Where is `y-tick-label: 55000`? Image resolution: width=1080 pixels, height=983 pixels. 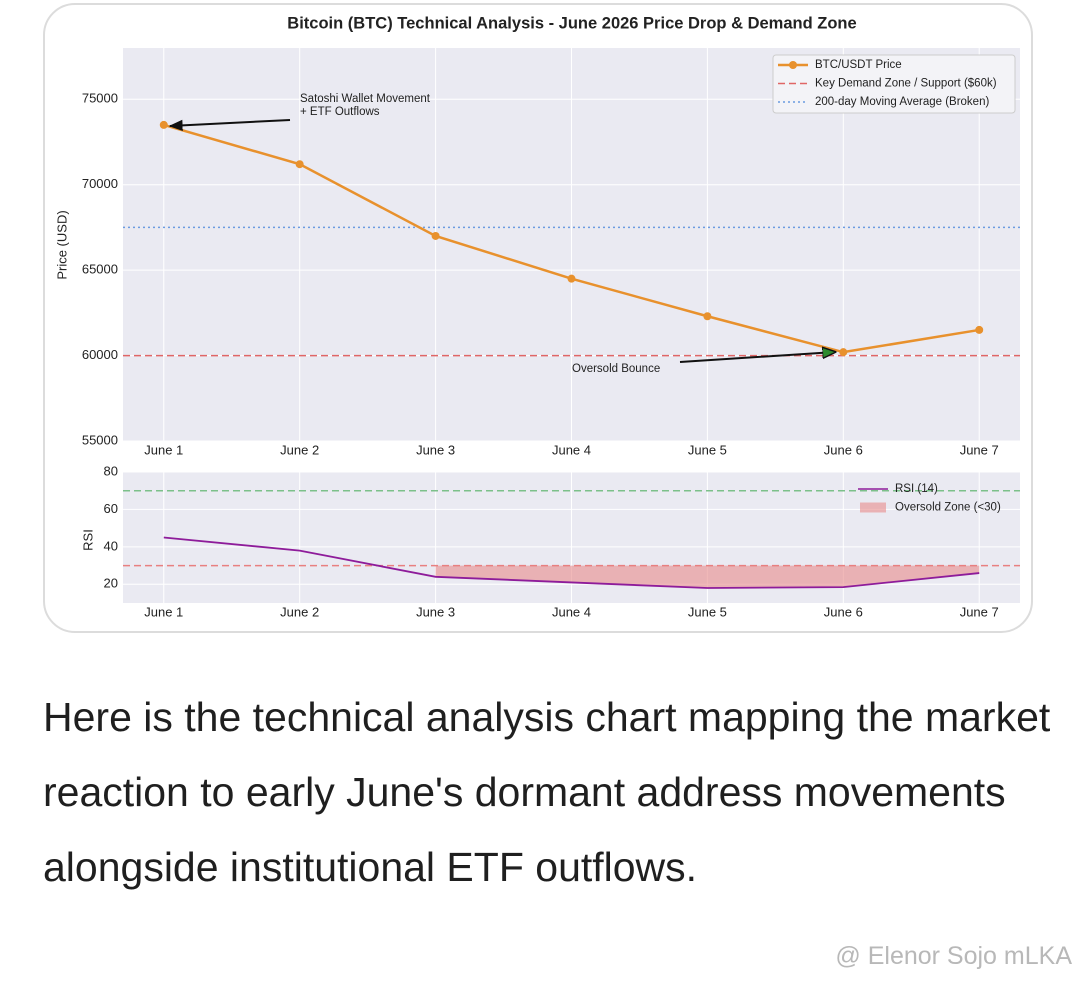 y-tick-label: 55000 is located at coordinates (100, 439).